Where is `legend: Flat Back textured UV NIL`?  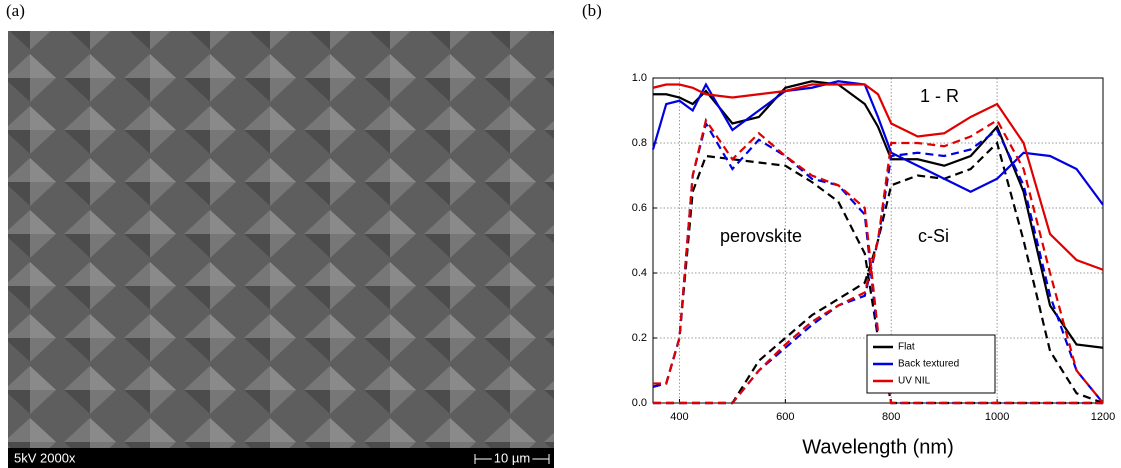
legend: Flat Back textured UV NIL is located at coordinates (931, 364).